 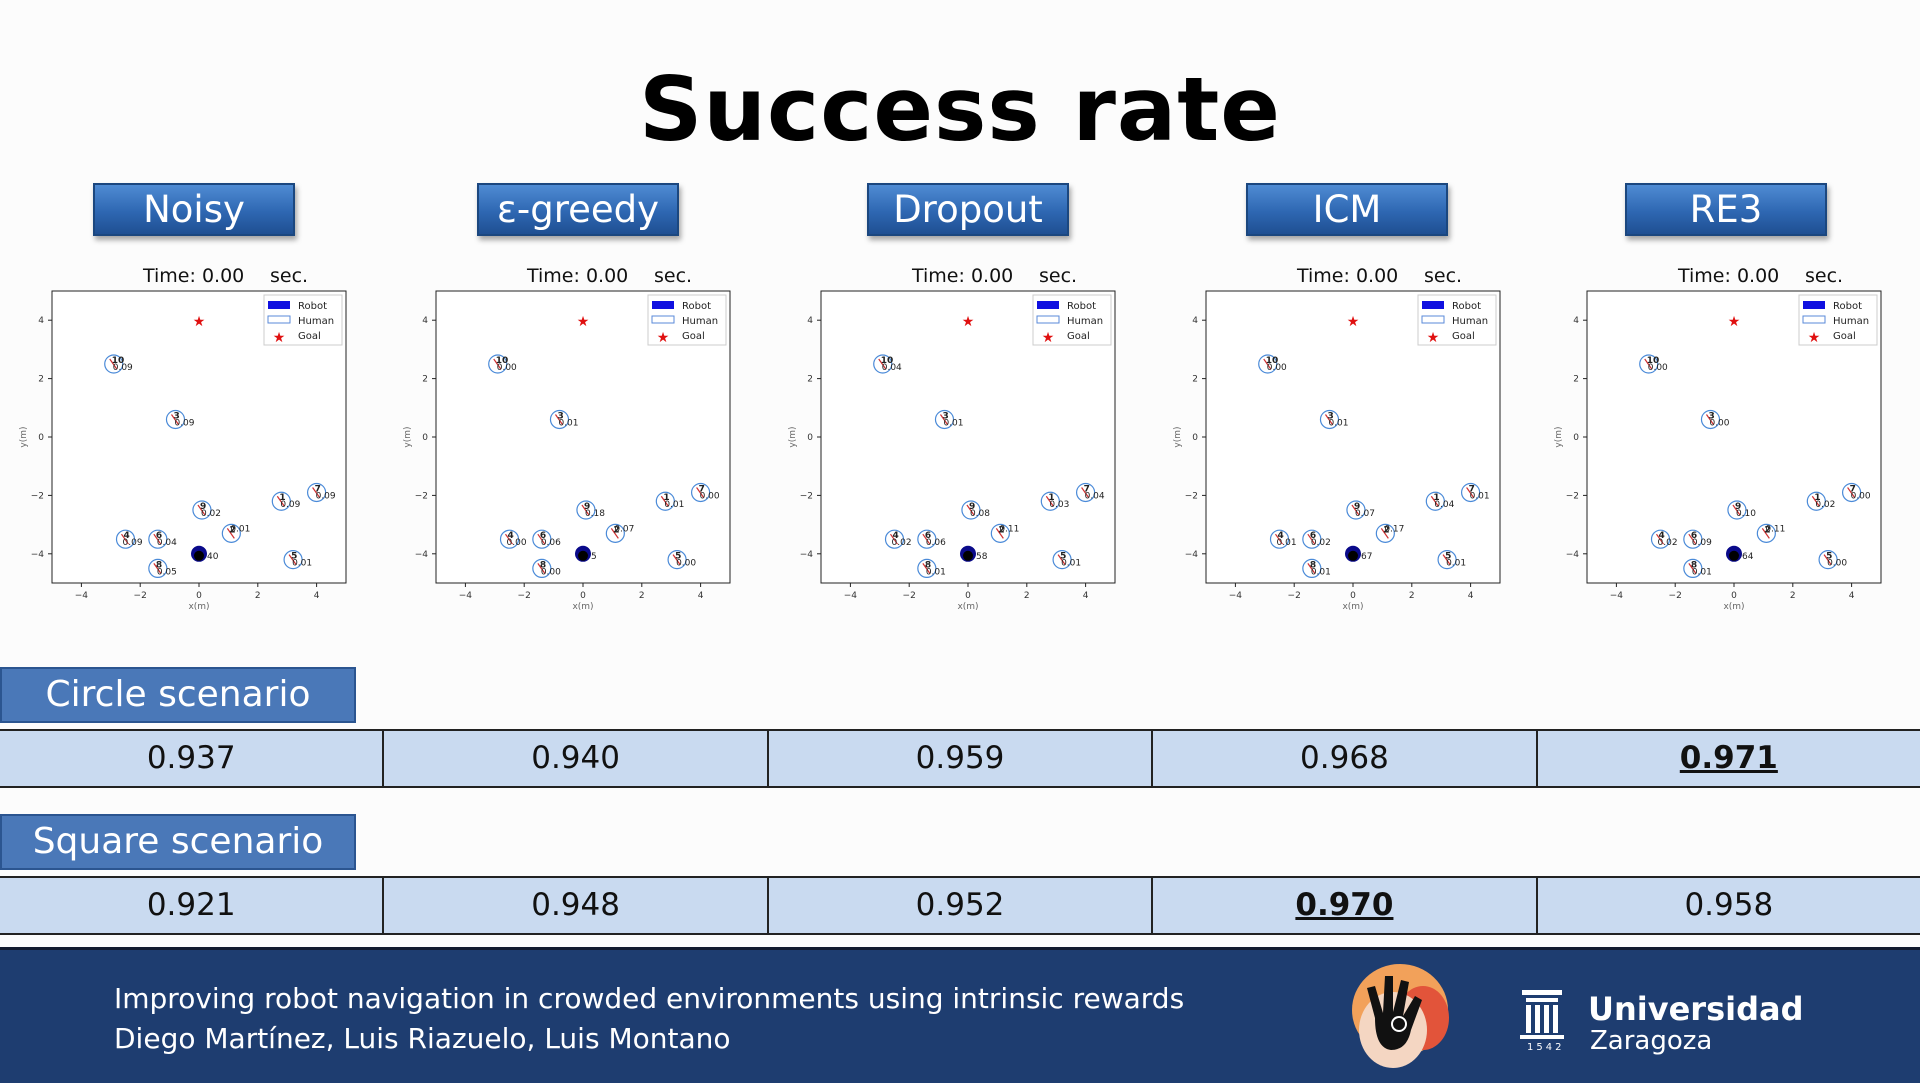 I want to click on human-value-label: 0.08, so click(x=980, y=514).